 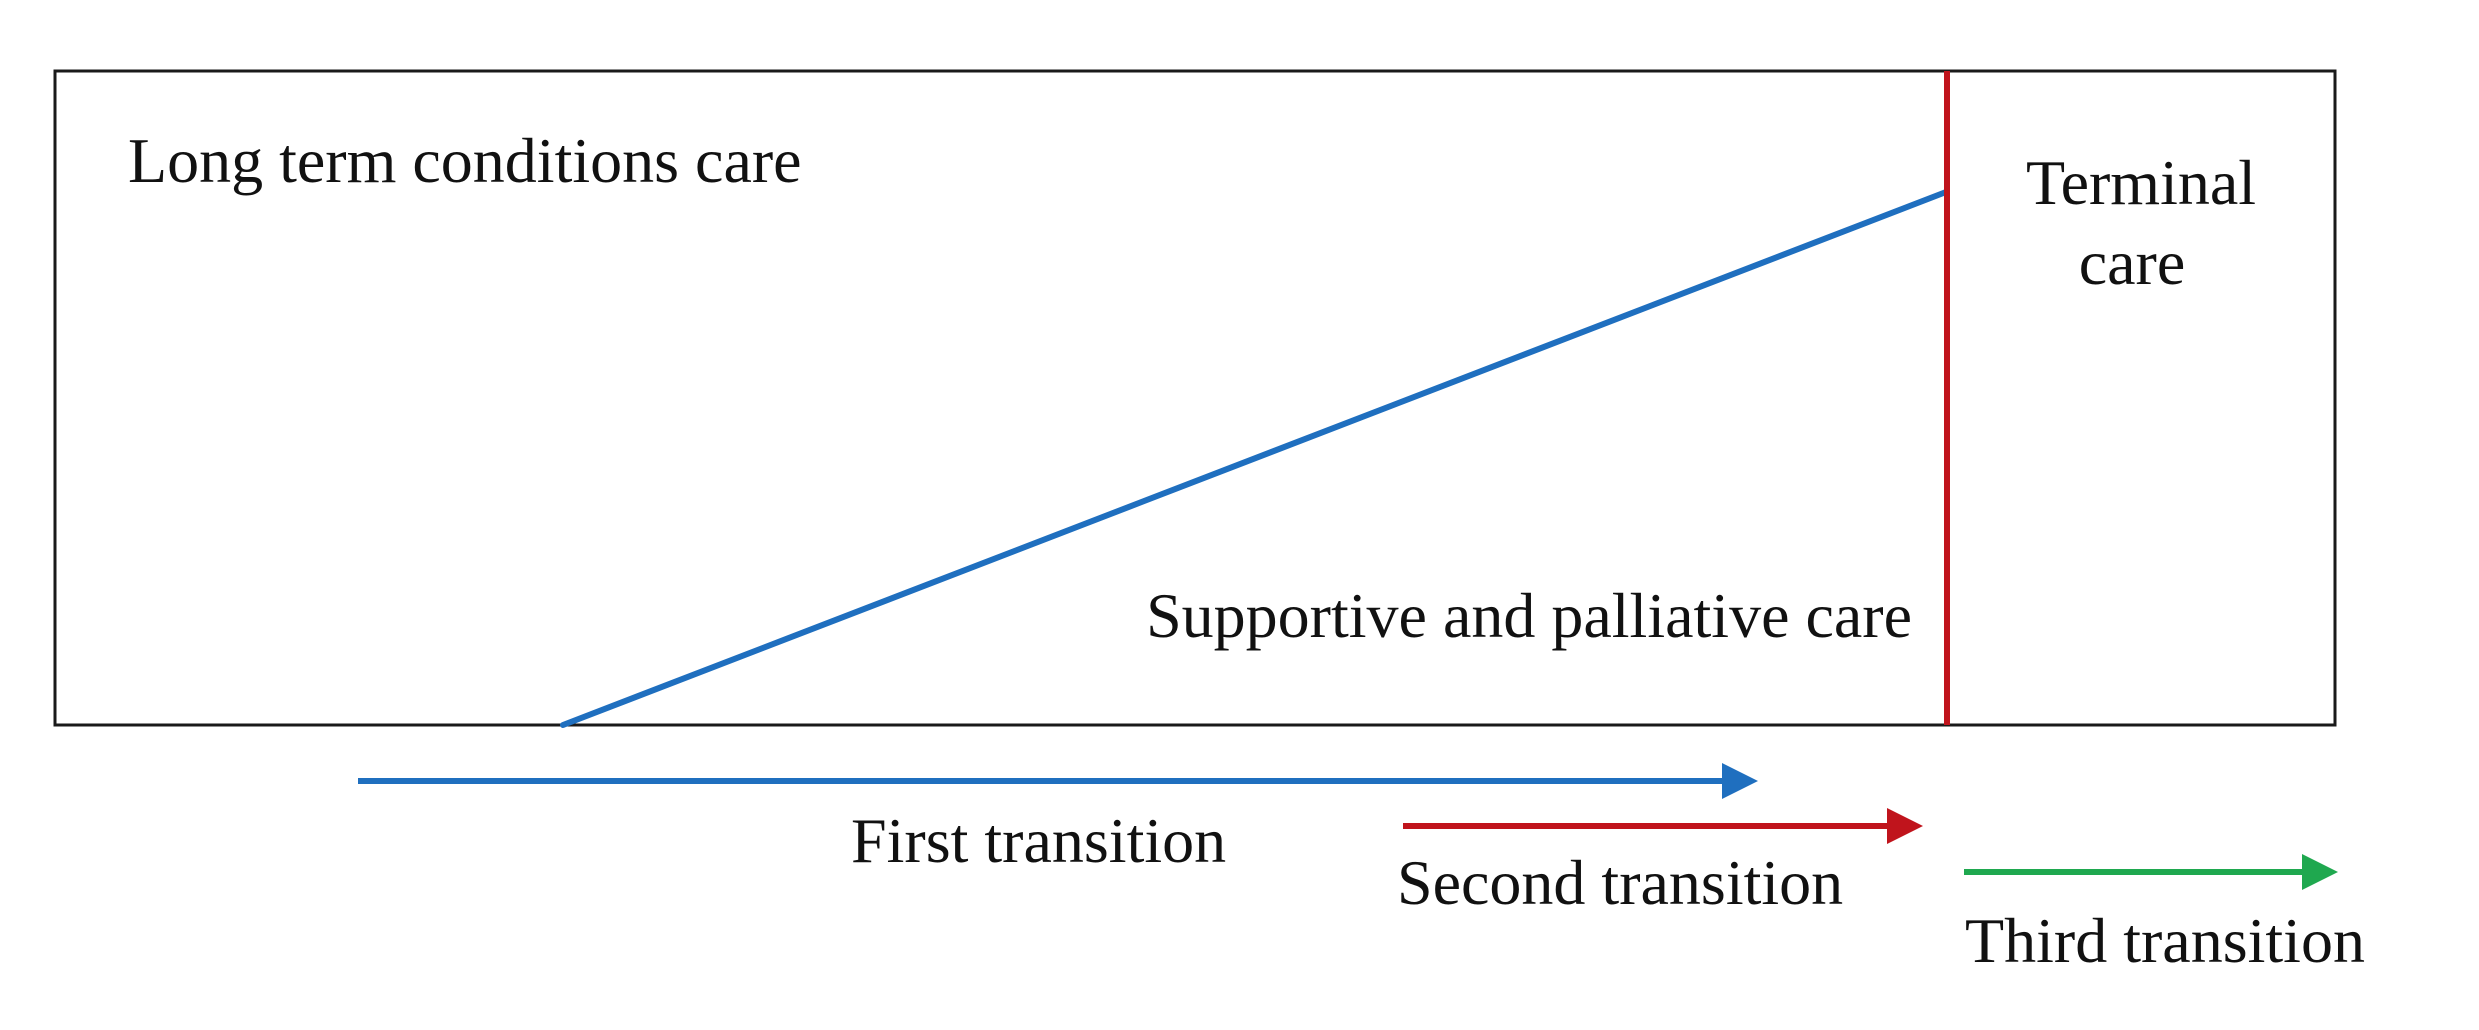 What do you see at coordinates (1529, 615) in the screenshot?
I see `supportive-palliative-care-label: Supportive and palliative care` at bounding box center [1529, 615].